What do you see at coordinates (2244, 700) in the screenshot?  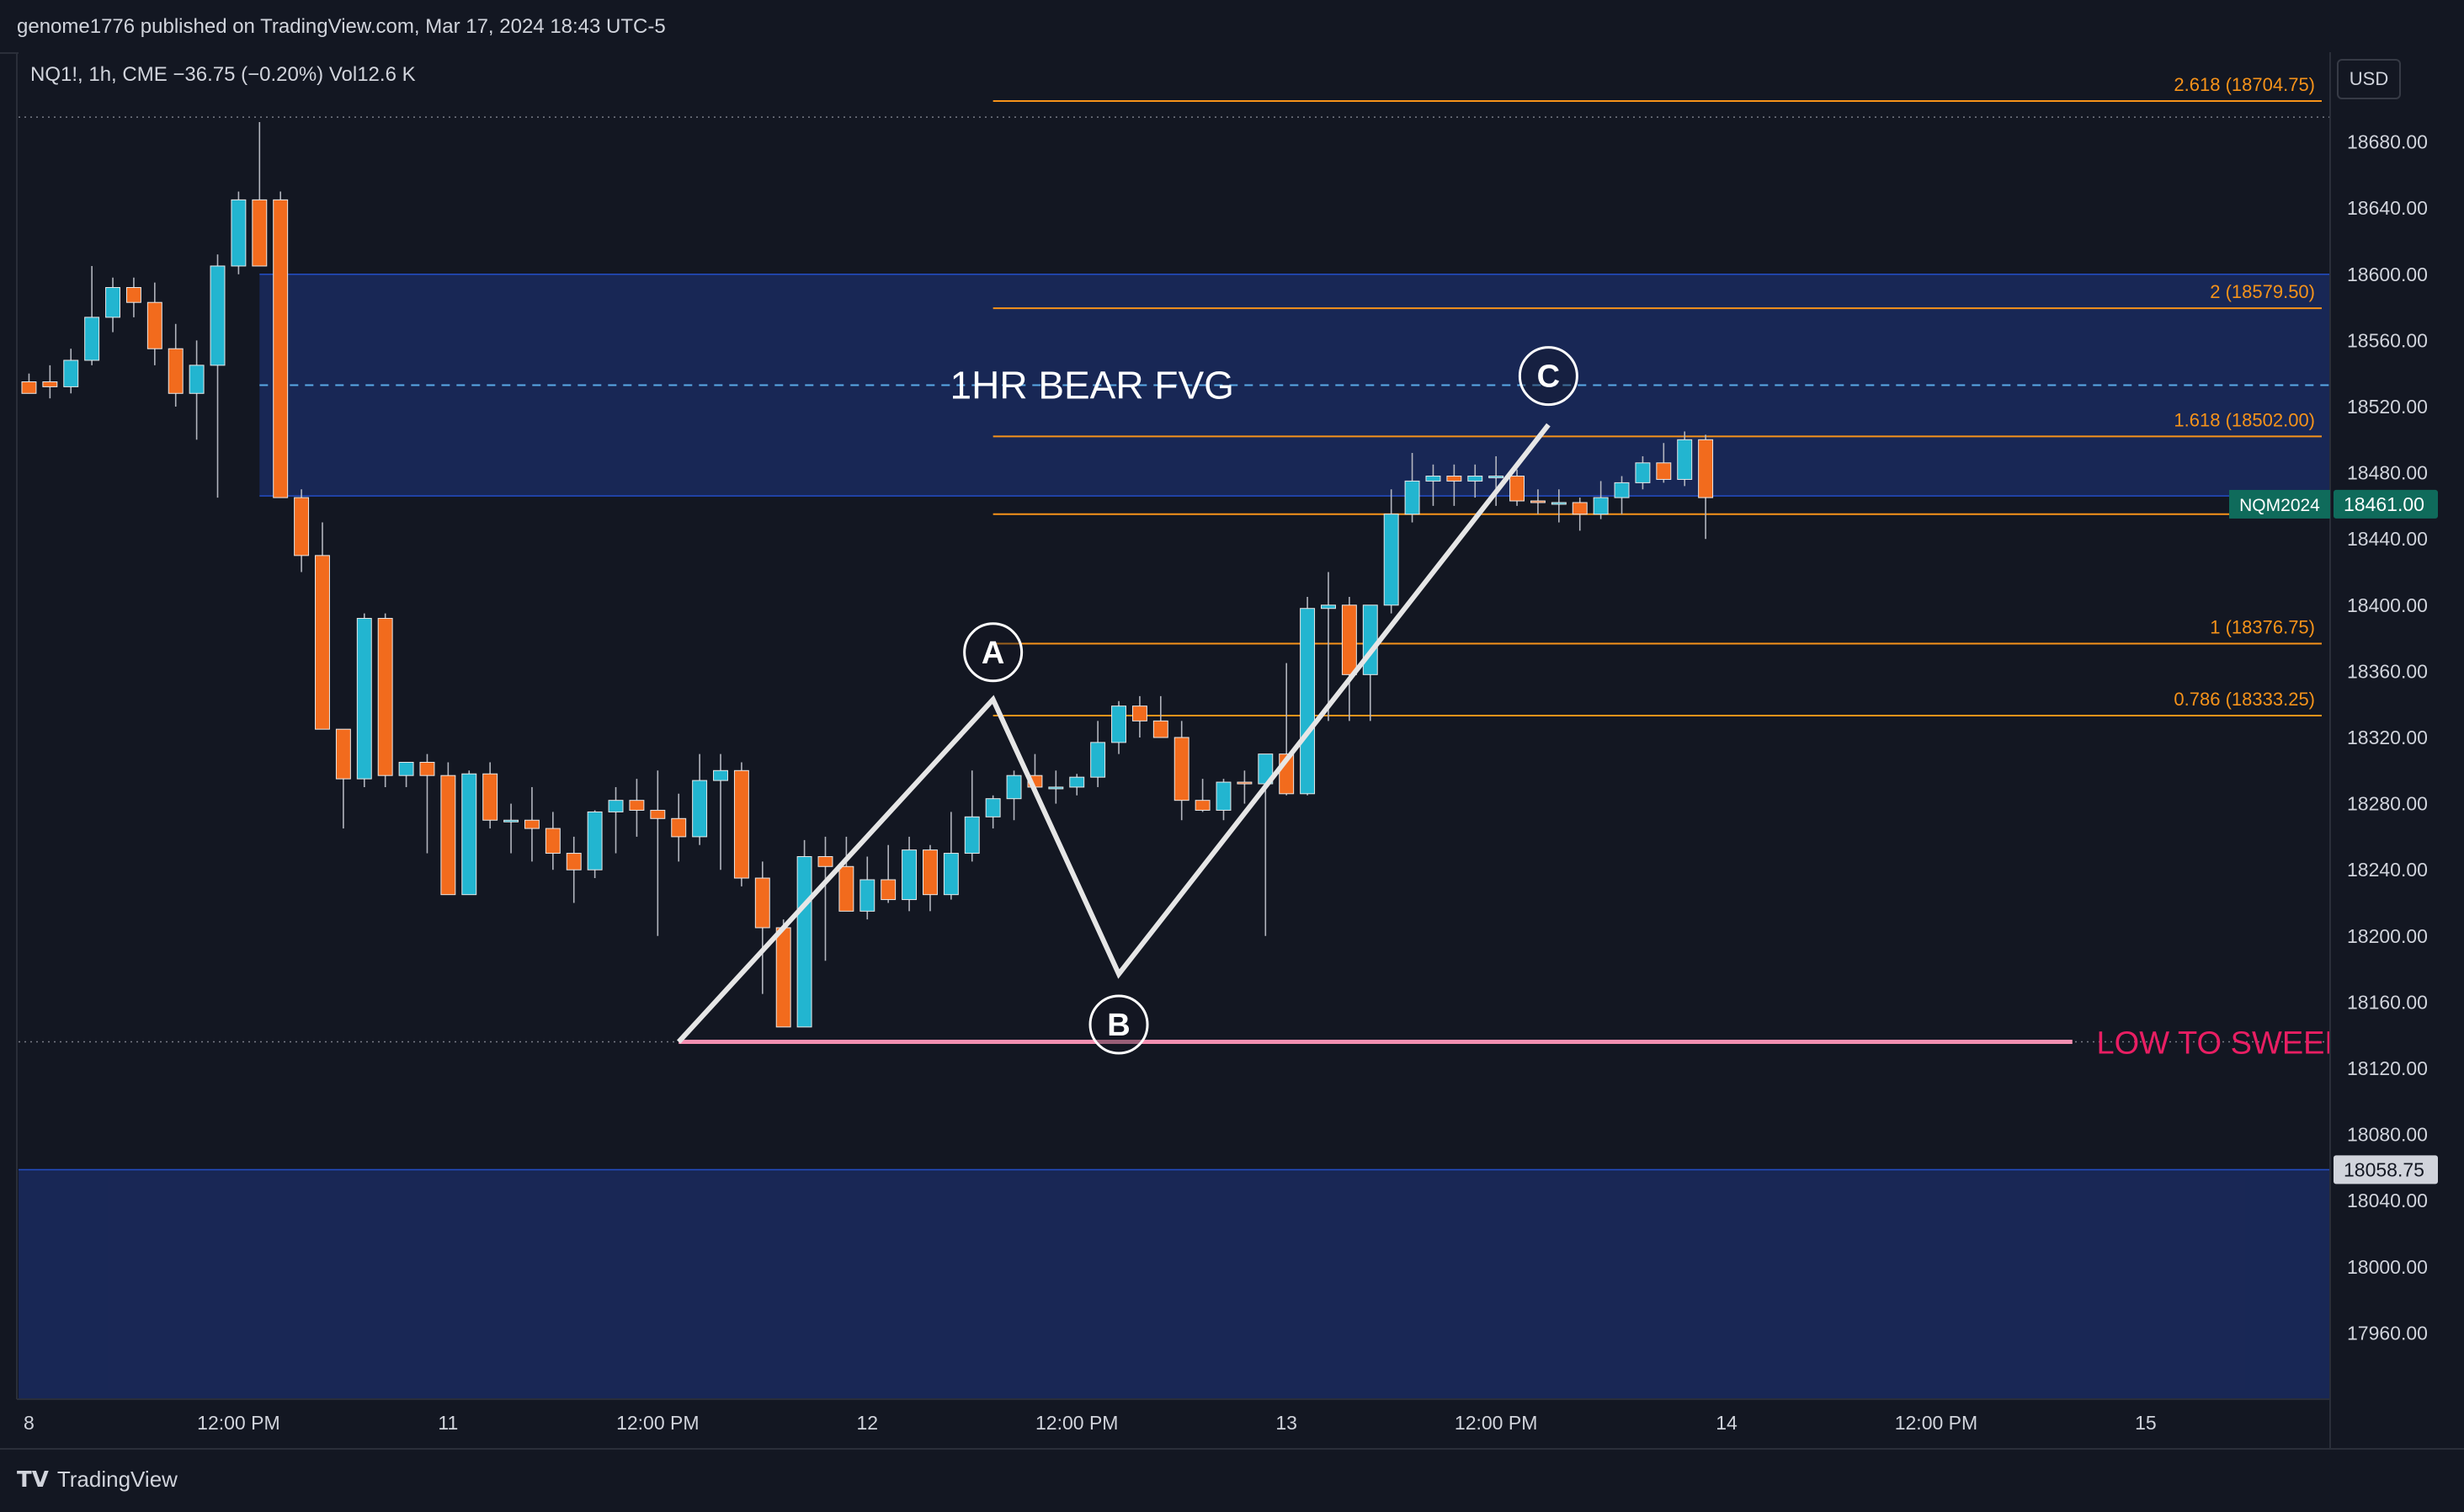 I see `fib-label-0.786: 0.786 (18333.25)` at bounding box center [2244, 700].